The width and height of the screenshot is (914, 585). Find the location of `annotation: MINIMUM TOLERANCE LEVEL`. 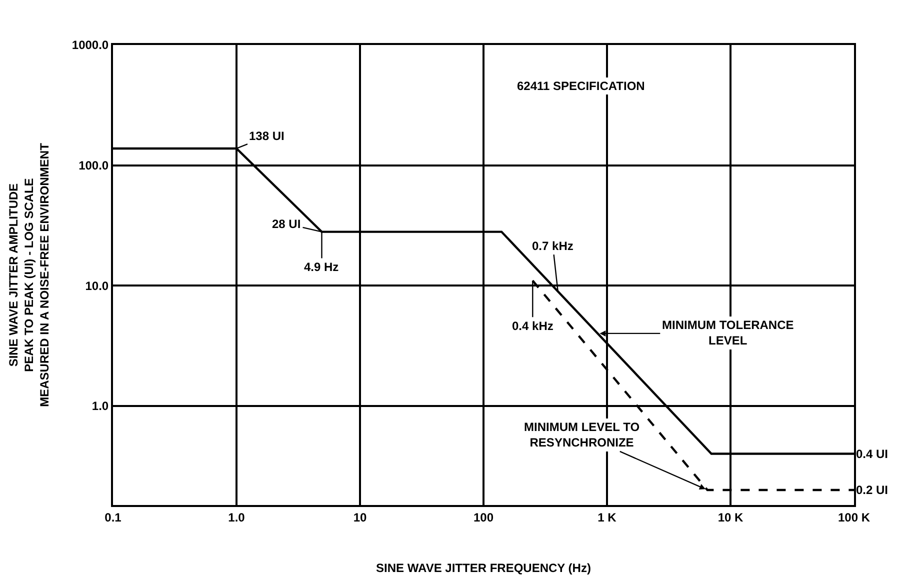

annotation: MINIMUM TOLERANCE LEVEL is located at coordinates (728, 333).